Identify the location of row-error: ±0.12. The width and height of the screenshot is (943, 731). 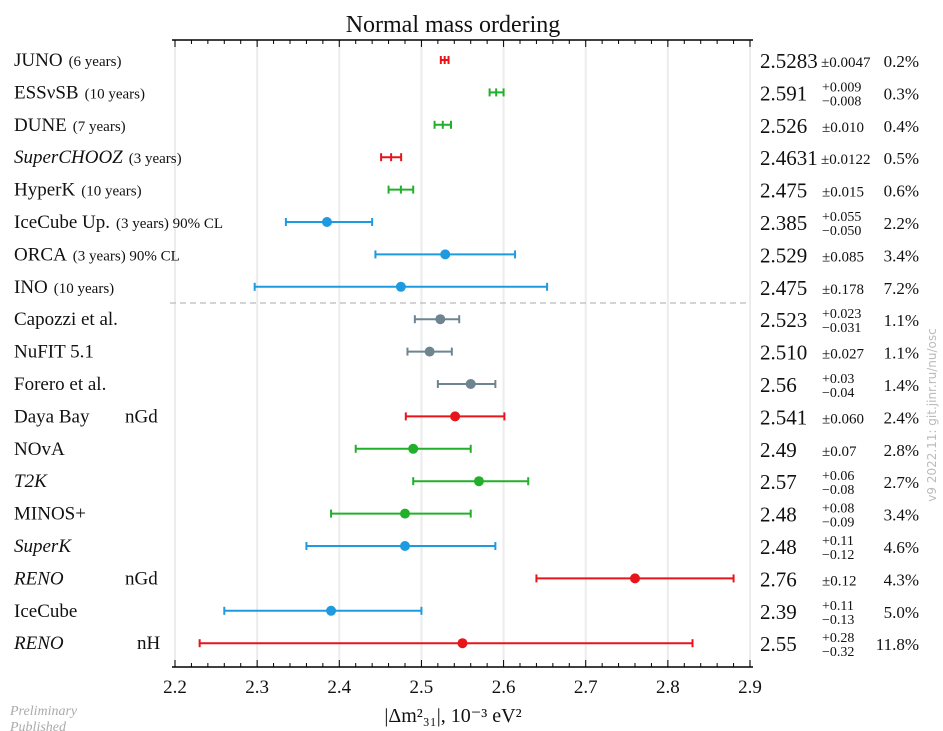
(839, 581).